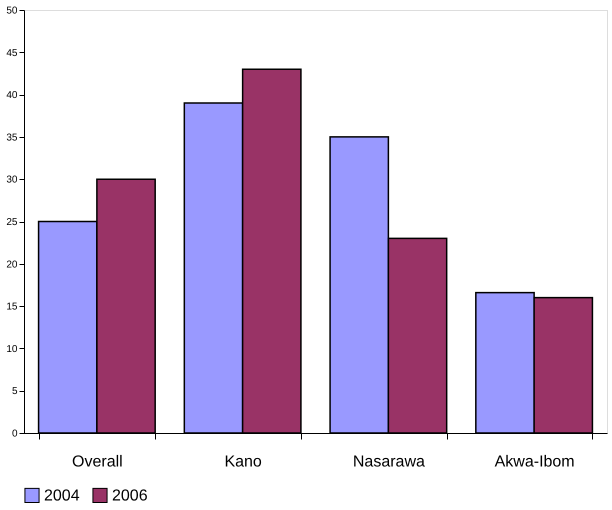  Describe the element at coordinates (243, 462) in the screenshot. I see `x-tick-label: Kano` at that location.